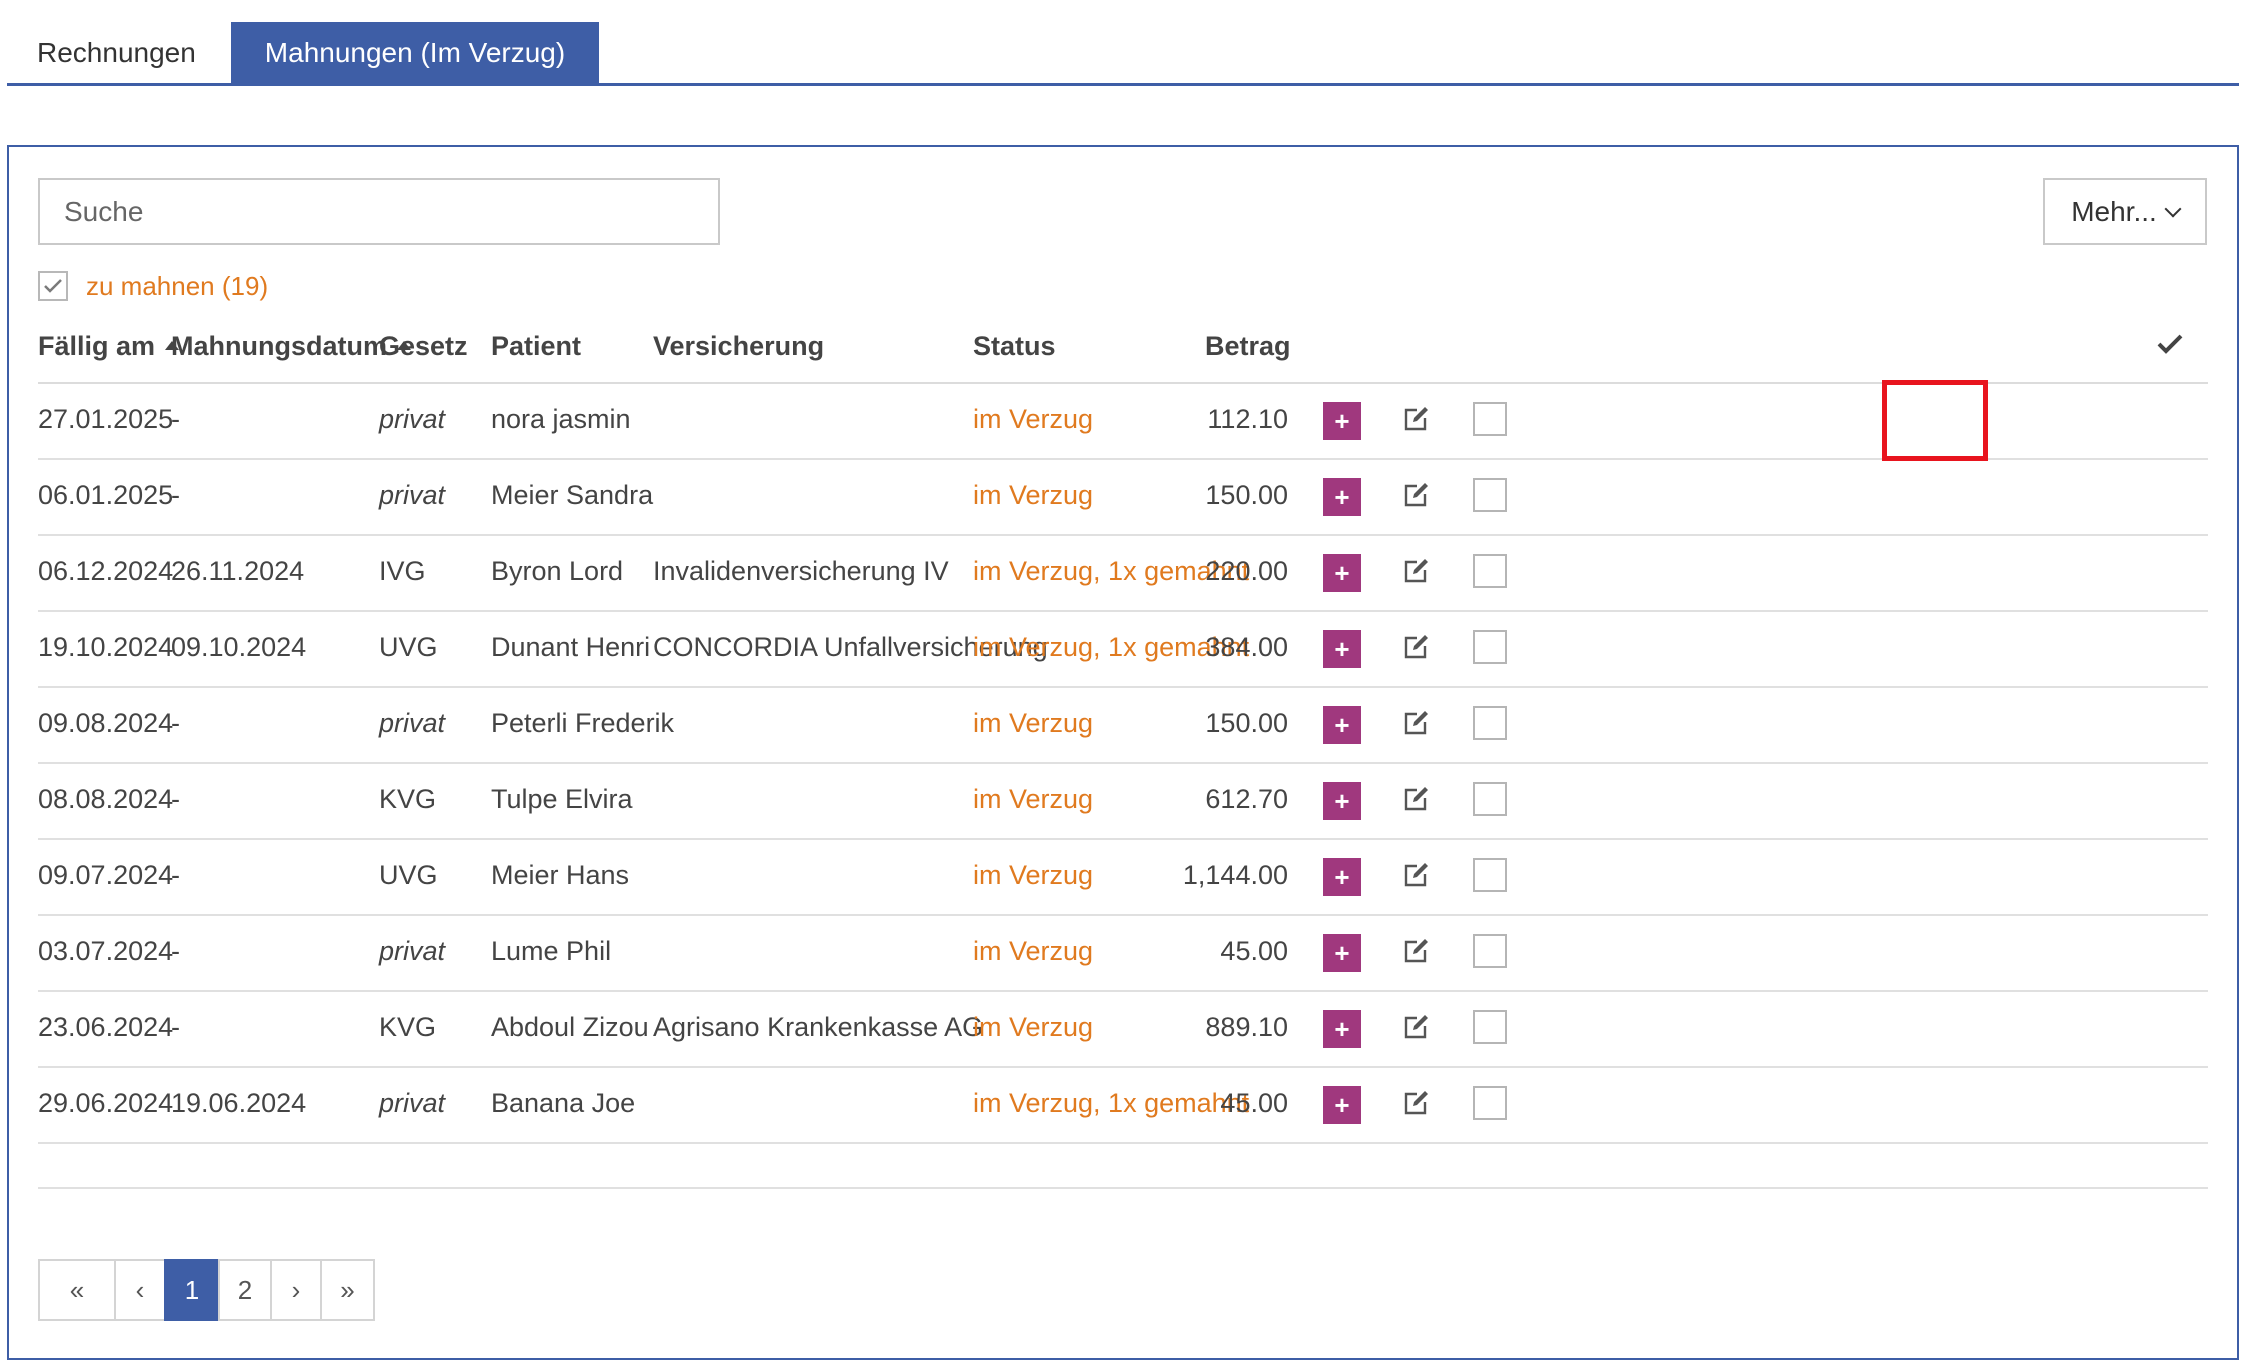 This screenshot has height=1360, width=2252. Describe the element at coordinates (1123, 54) in the screenshot. I see `tab-bar: Rechnungen Mahnungen (Im Verzug)` at that location.